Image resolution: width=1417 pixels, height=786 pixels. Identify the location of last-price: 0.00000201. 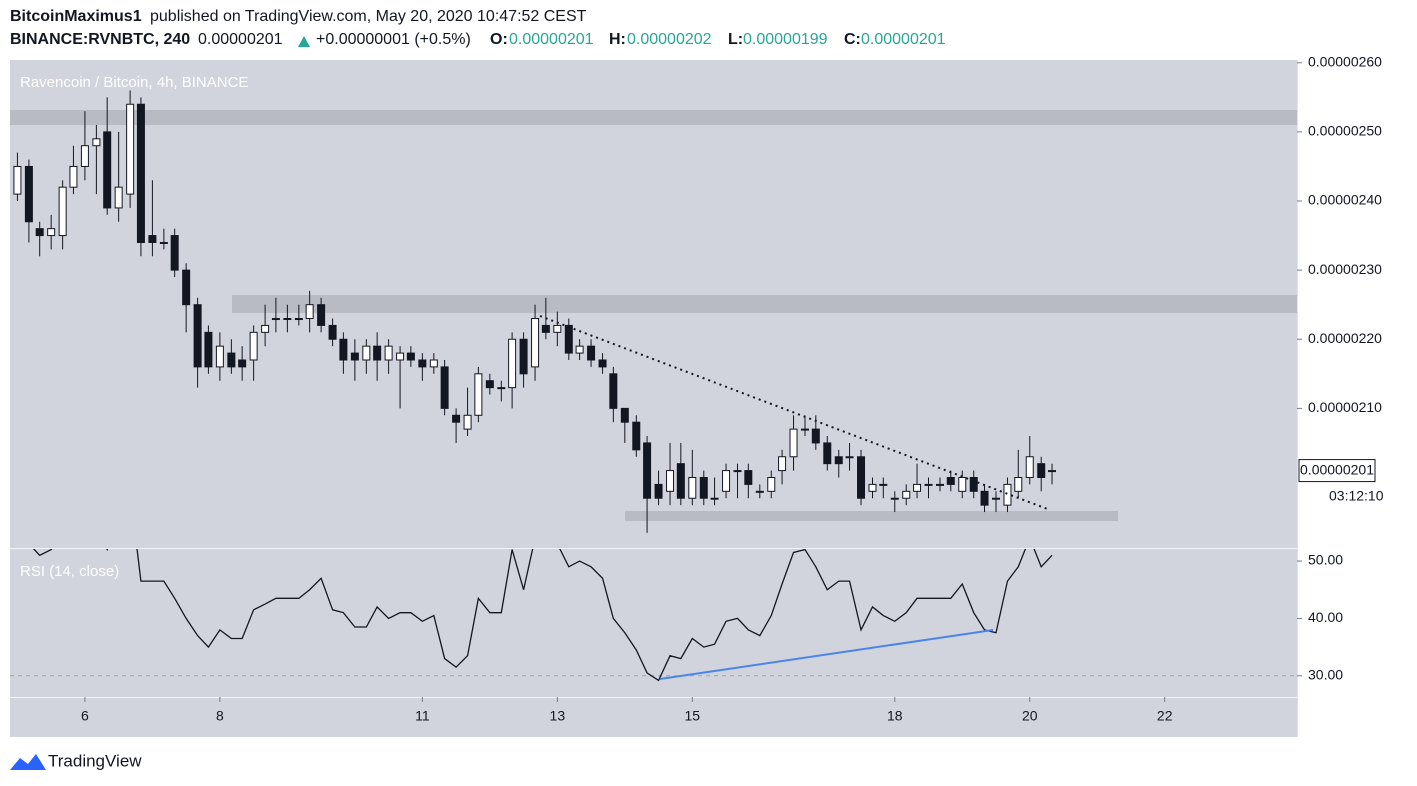
(240, 39).